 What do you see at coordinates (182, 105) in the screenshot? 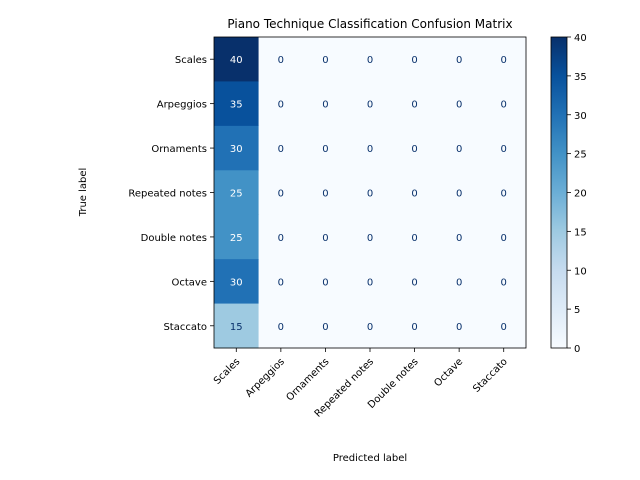
I see `y-tick-label: Arpeggios` at bounding box center [182, 105].